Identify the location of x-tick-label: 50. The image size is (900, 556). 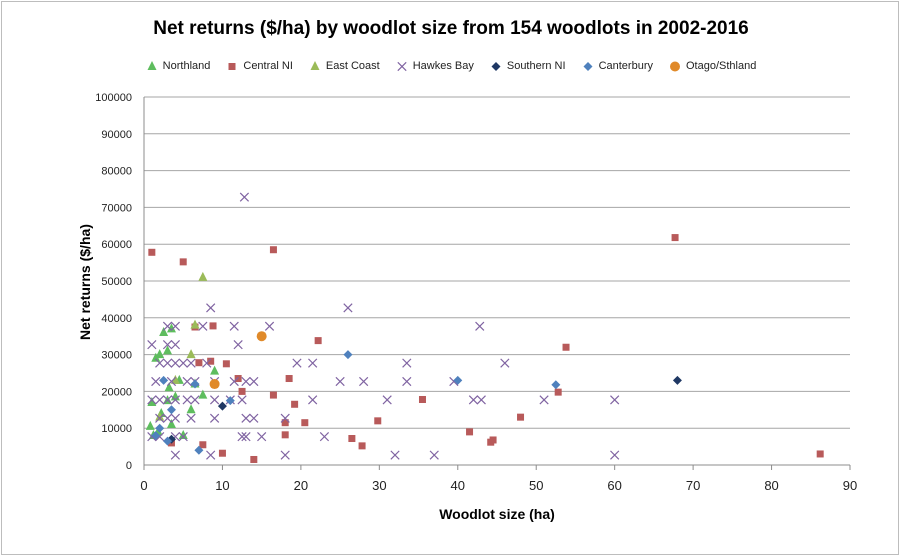
(536, 485).